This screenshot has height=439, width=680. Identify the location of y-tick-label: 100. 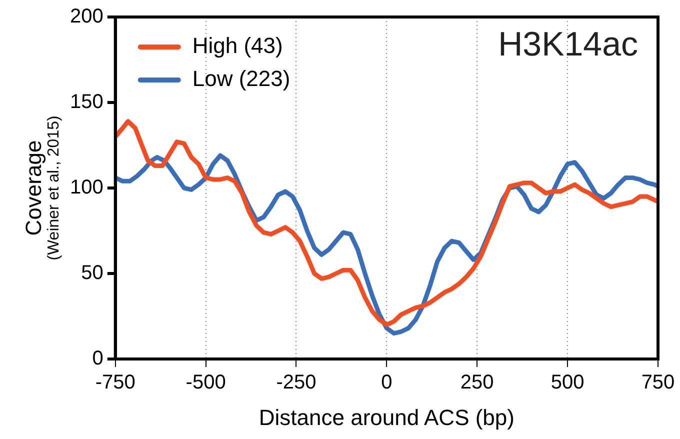
(87, 187).